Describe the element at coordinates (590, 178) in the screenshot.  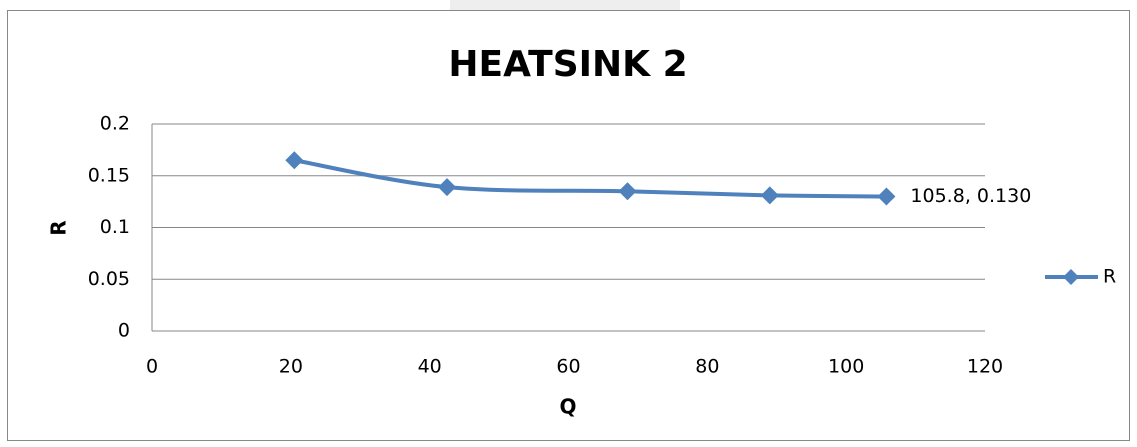
I see `series-line` at that location.